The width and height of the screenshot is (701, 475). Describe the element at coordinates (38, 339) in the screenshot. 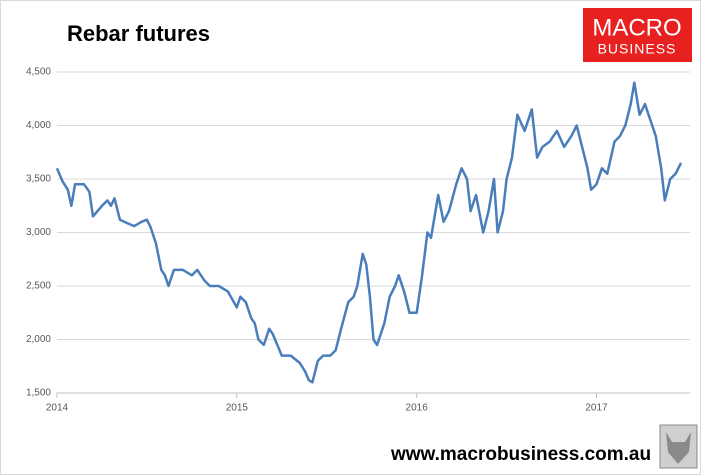

I see `y-tick-label: 2,000` at that location.